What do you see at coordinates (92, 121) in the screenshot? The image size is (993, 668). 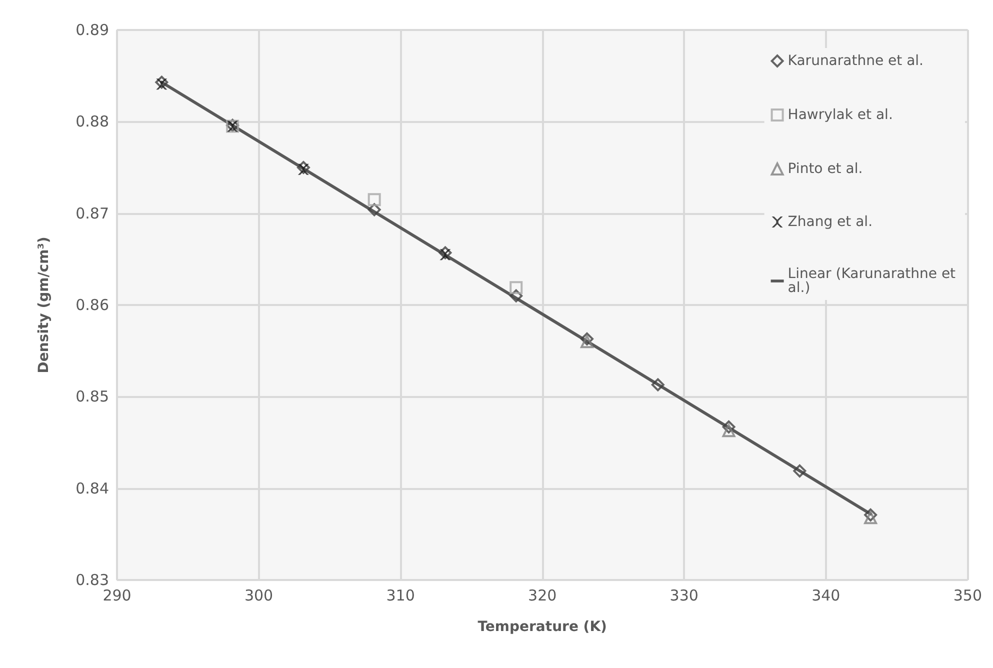 I see `y-tick-label: 0.88` at bounding box center [92, 121].